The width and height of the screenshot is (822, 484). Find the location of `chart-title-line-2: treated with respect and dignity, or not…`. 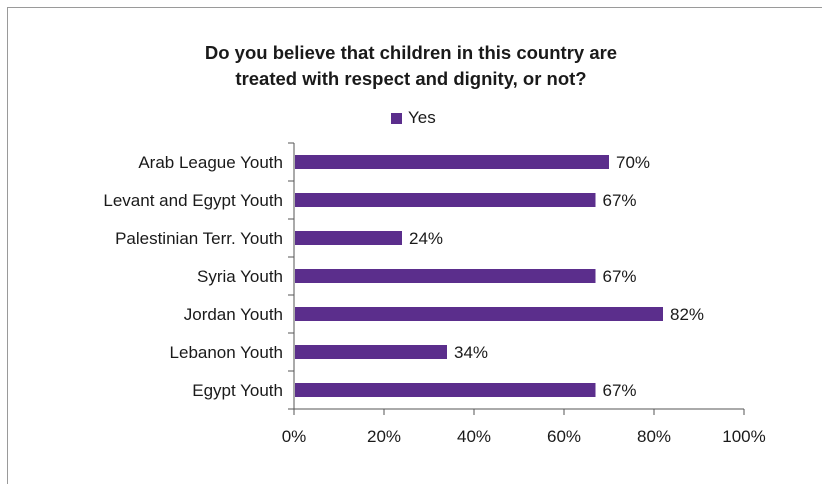

chart-title-line-2: treated with respect and dignity, or not… is located at coordinates (411, 78).